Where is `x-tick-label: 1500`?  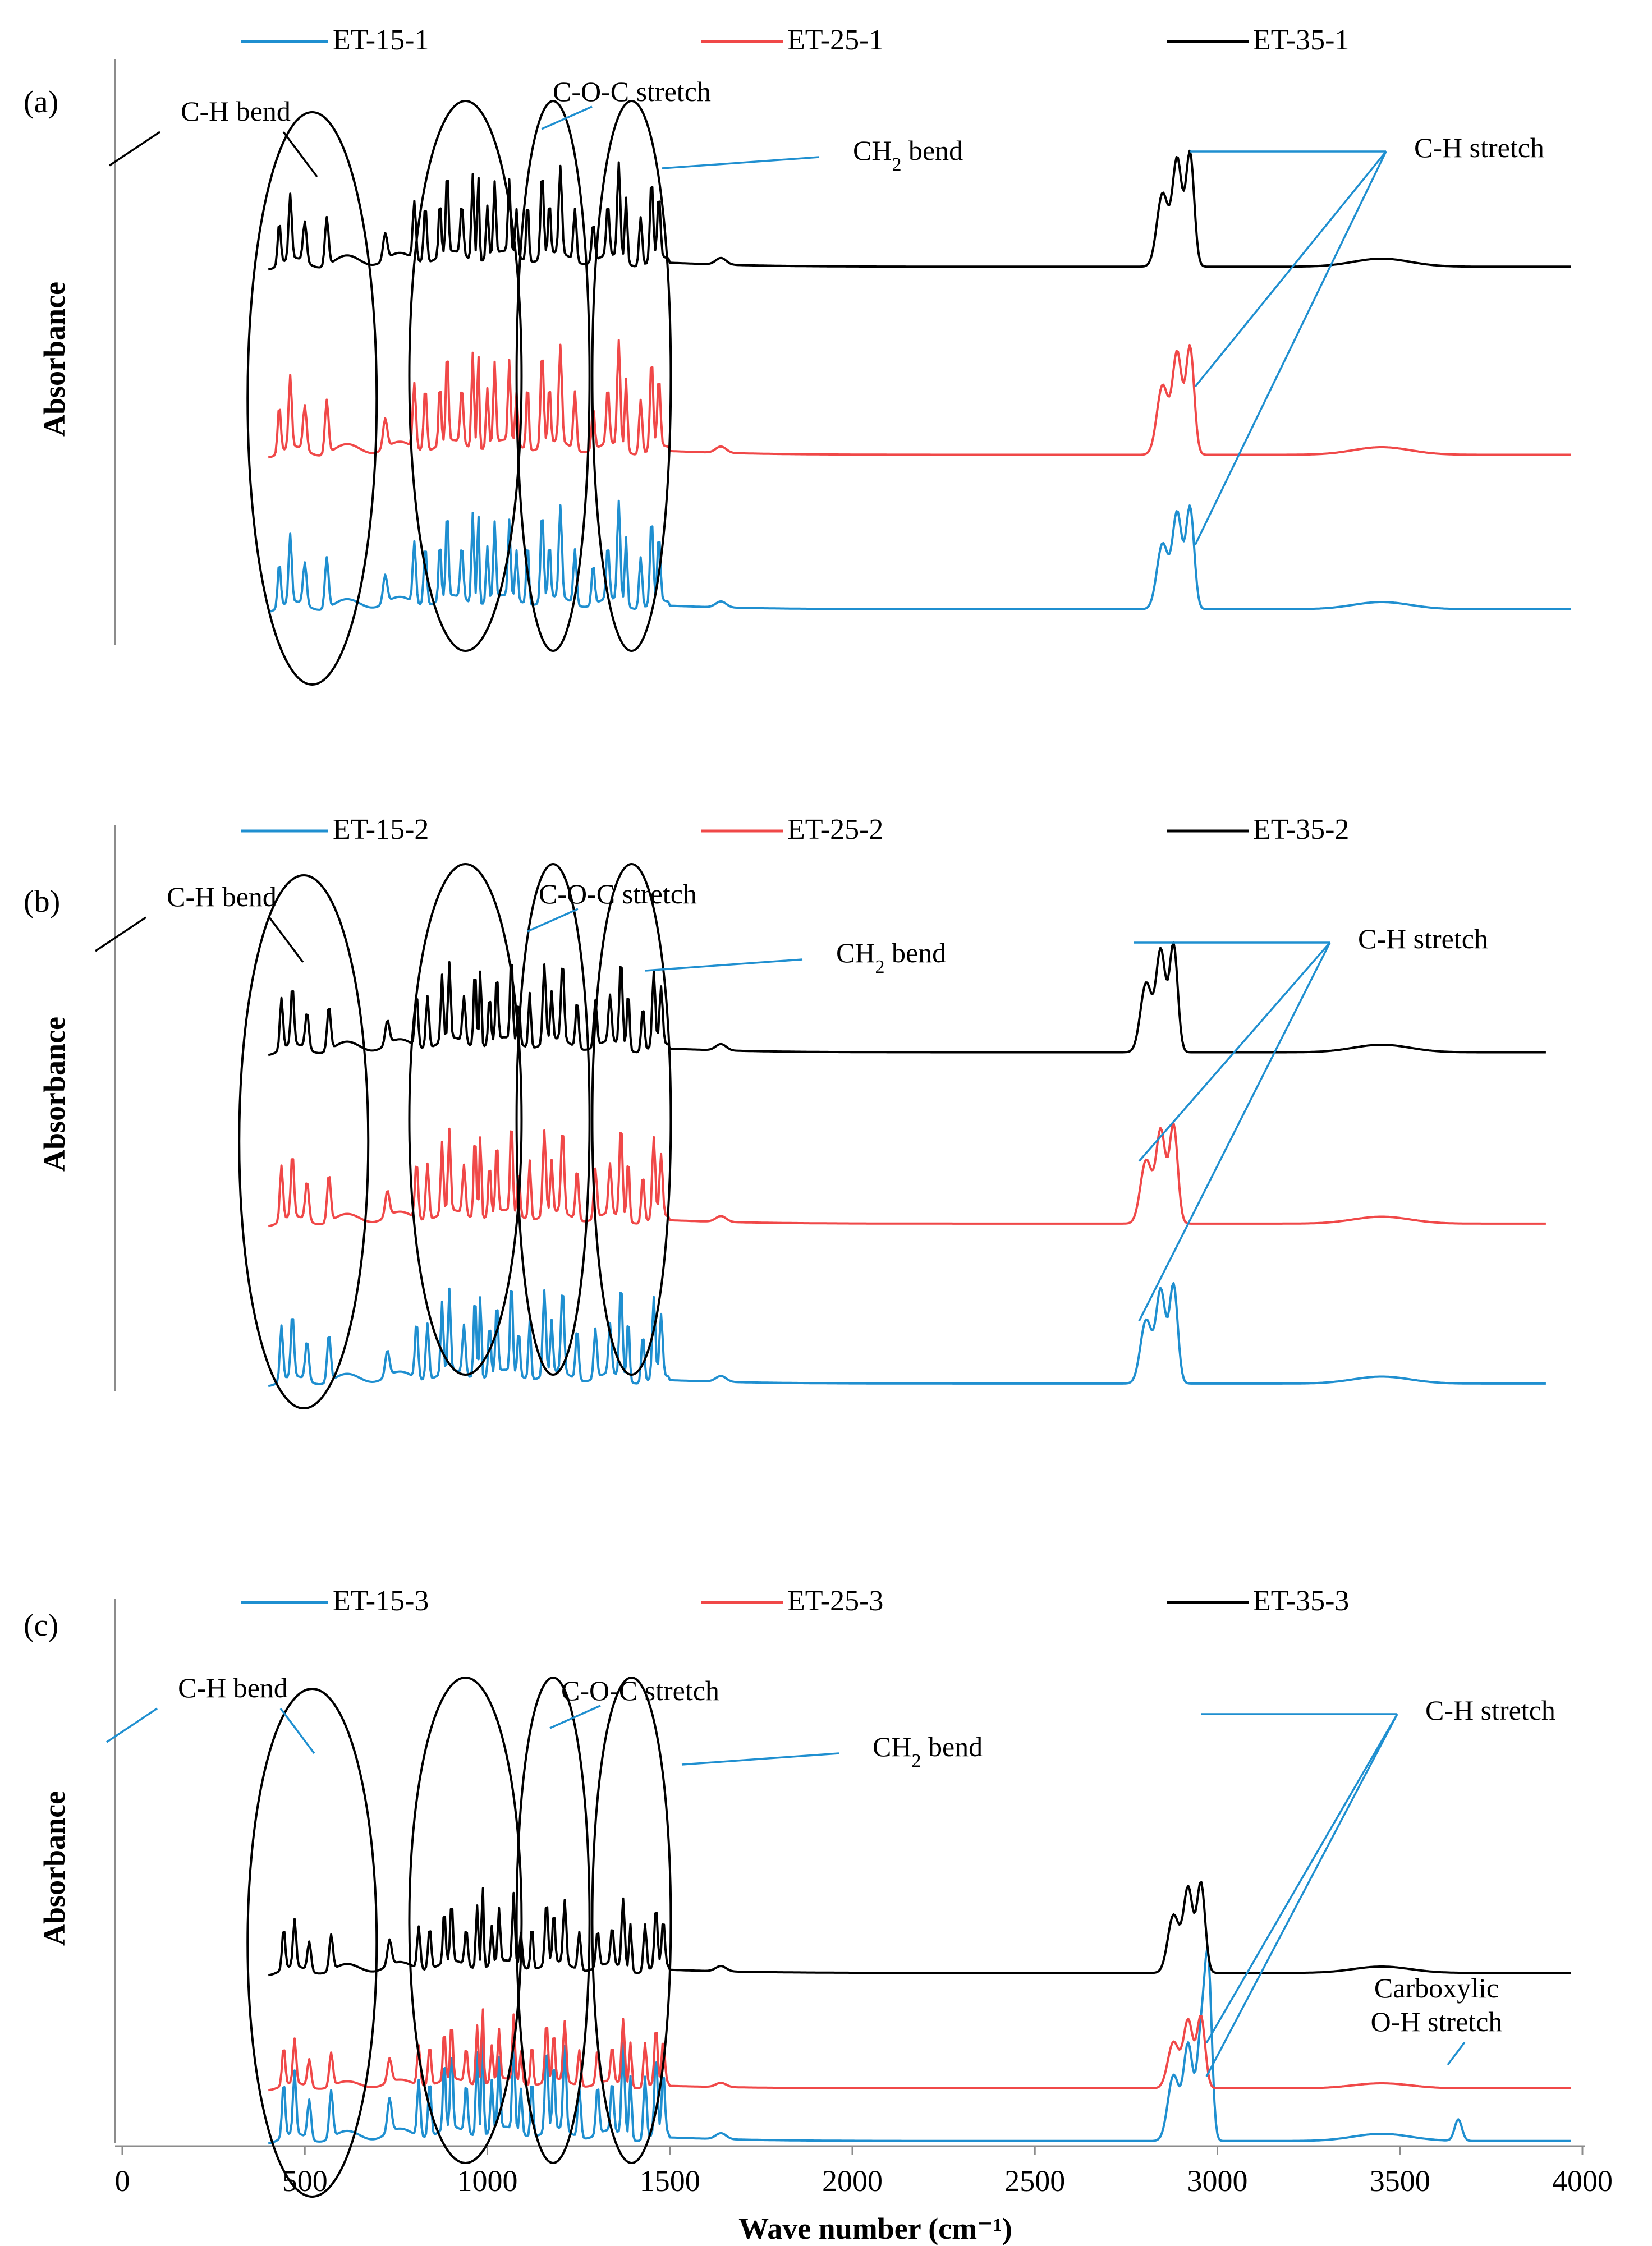 x-tick-label: 1500 is located at coordinates (670, 2181).